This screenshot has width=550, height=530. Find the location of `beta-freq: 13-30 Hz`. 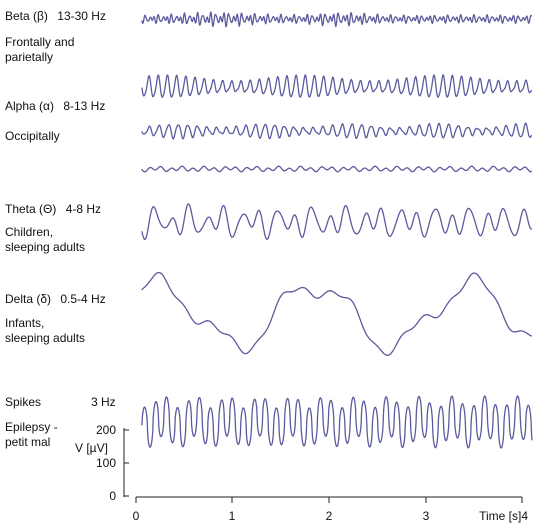

beta-freq: 13-30 Hz is located at coordinates (81, 16).